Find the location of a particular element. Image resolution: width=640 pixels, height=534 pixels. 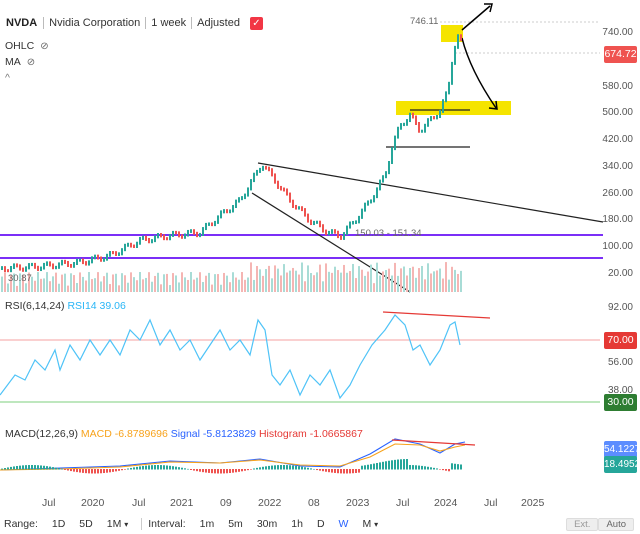

range-5d: 5D is located at coordinates (86, 524).